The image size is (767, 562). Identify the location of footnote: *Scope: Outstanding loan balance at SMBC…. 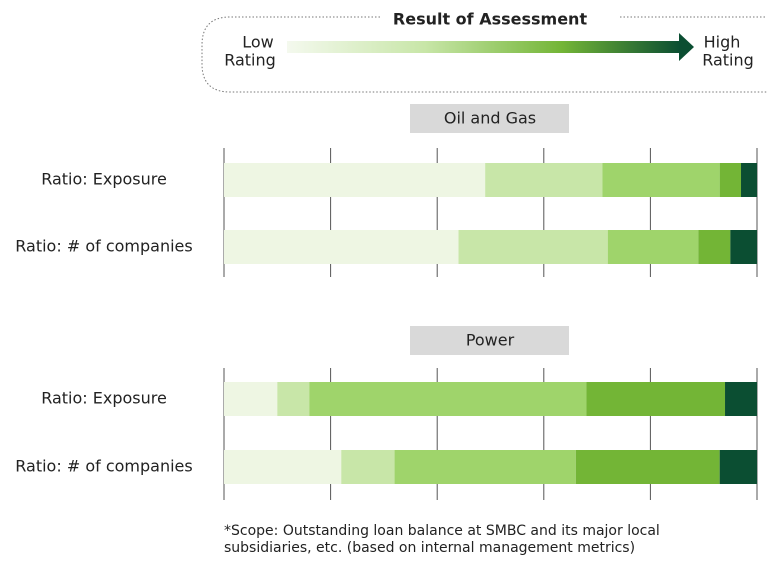
(442, 531).